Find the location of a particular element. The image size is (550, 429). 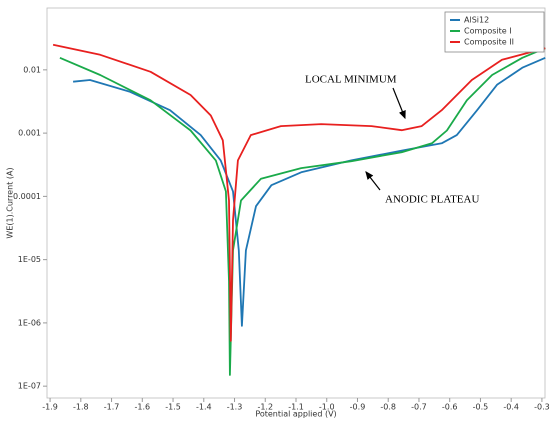

x-tick-label: -0.7 is located at coordinates (419, 407).